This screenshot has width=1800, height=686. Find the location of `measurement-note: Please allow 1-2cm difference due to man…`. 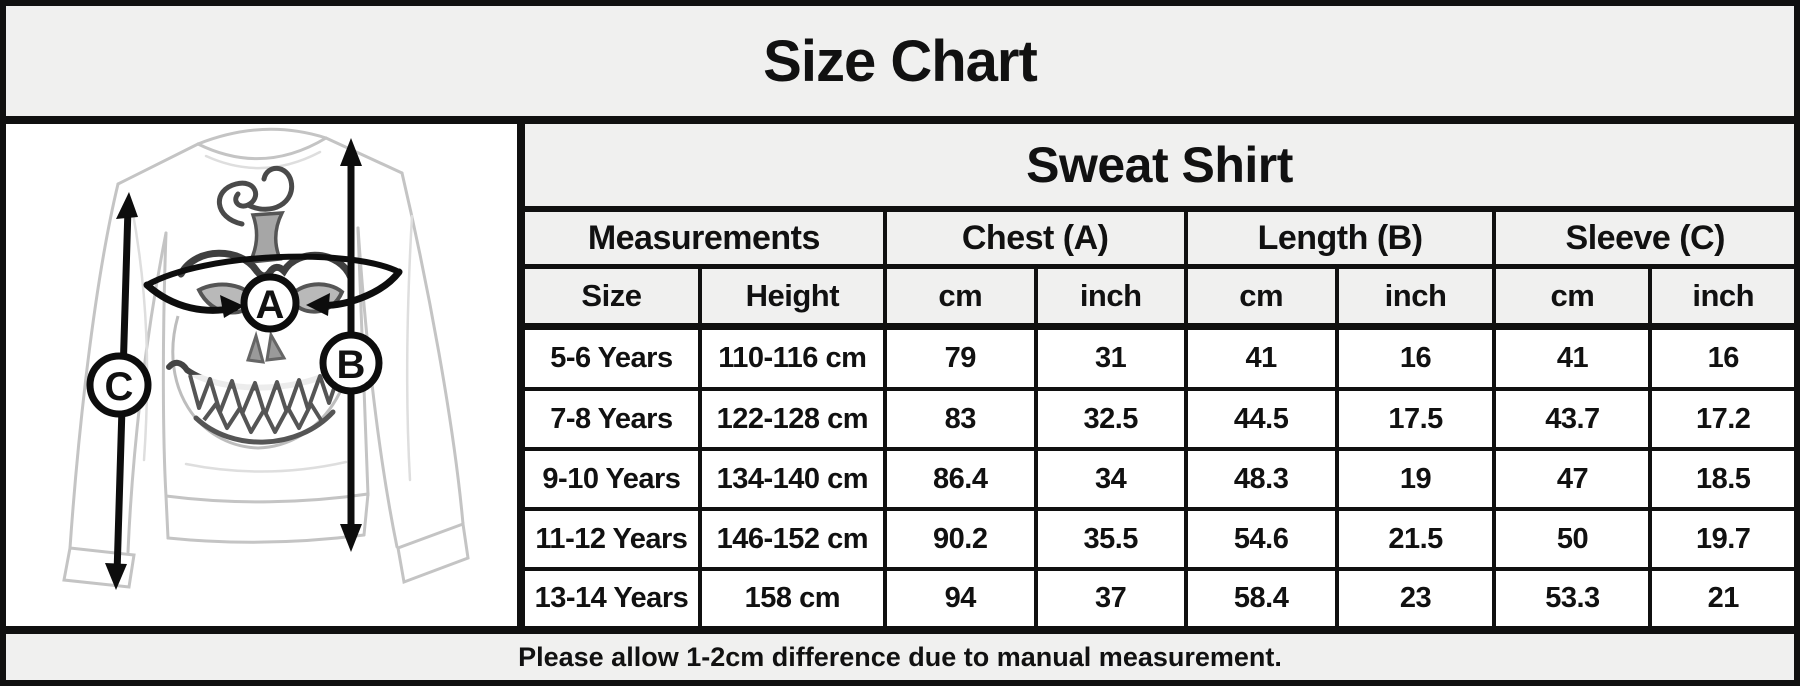

measurement-note: Please allow 1-2cm difference due to man… is located at coordinates (900, 656).